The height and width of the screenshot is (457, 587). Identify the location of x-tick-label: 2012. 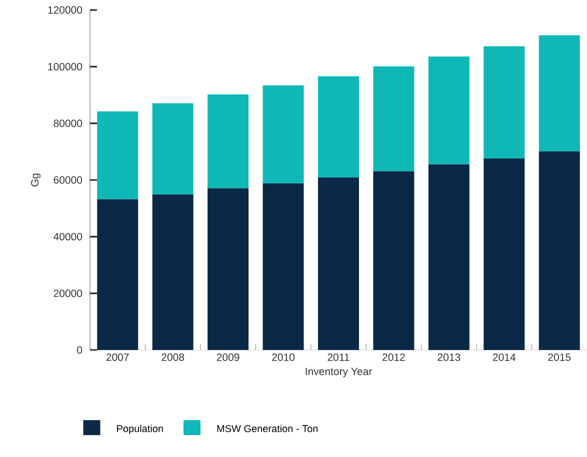
(393, 357).